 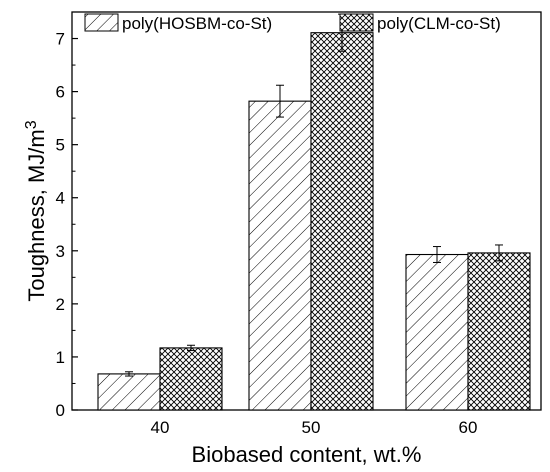 I want to click on y-axis-label: Toughness, MJ/m3, so click(x=36, y=210).